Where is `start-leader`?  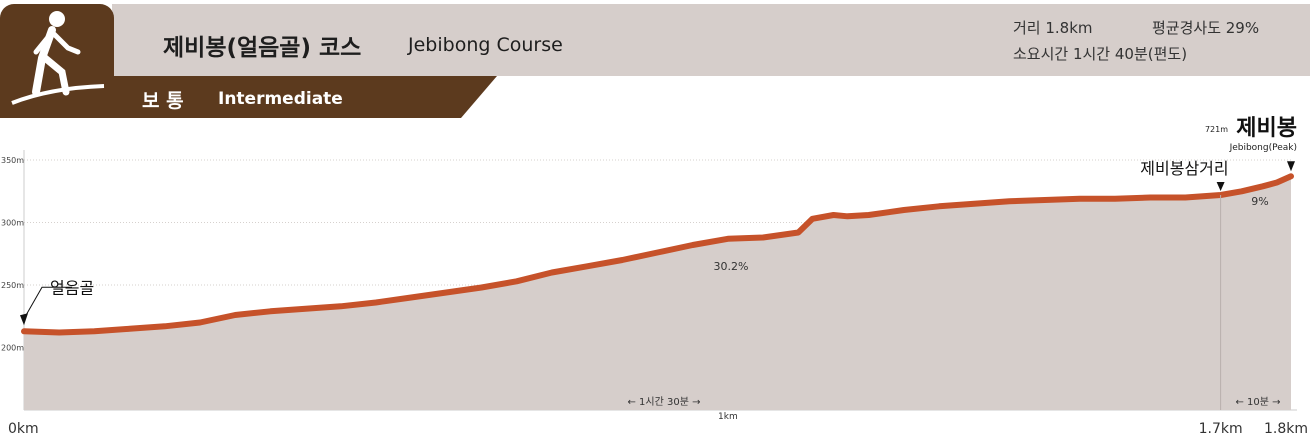
start-leader is located at coordinates (48, 301).